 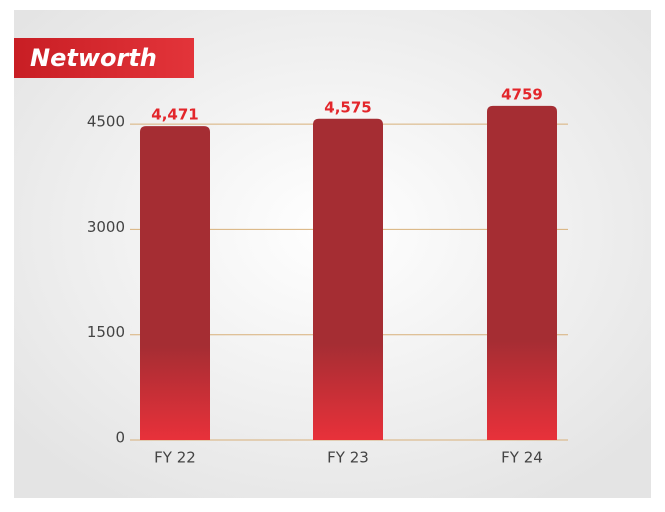 I want to click on chart-title: Networth, so click(x=93, y=58).